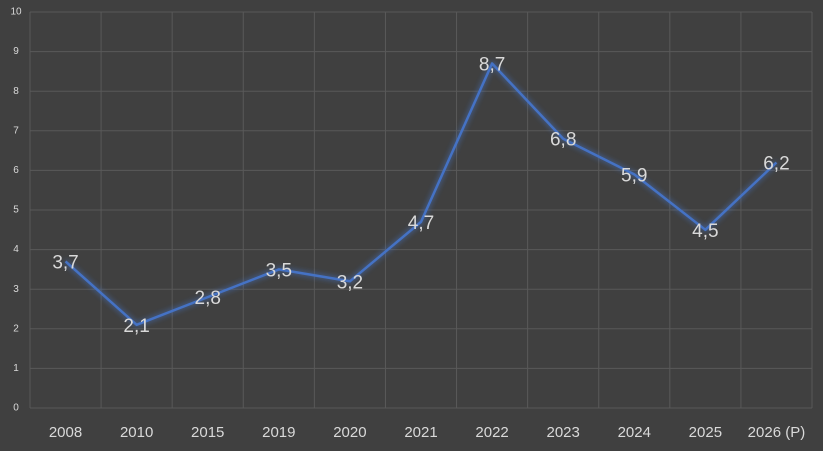 The image size is (823, 451). I want to click on data-label: 8,7, so click(492, 64).